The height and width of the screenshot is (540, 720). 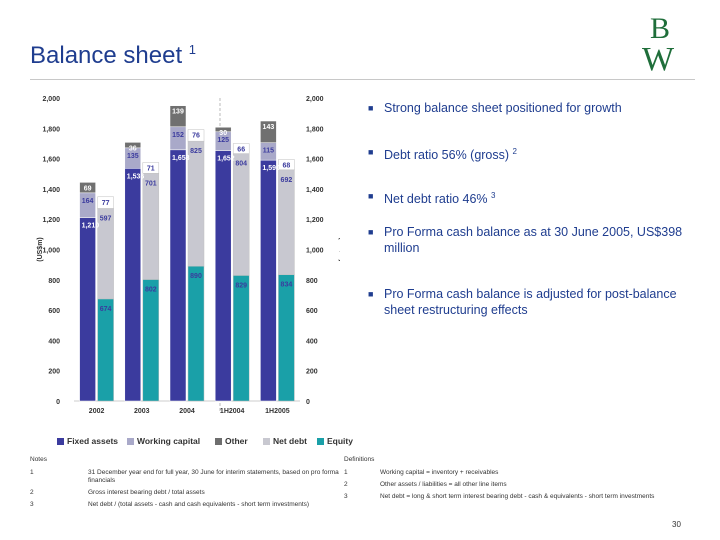 I want to click on bullet-3: ■ Net debt ratio 46% 3, so click(x=432, y=199).